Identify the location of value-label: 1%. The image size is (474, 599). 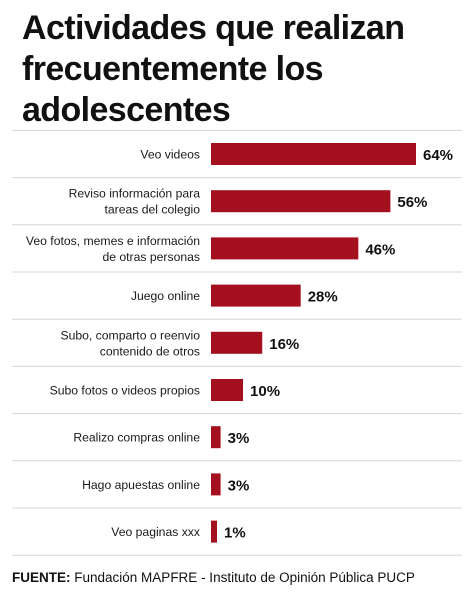
(235, 533).